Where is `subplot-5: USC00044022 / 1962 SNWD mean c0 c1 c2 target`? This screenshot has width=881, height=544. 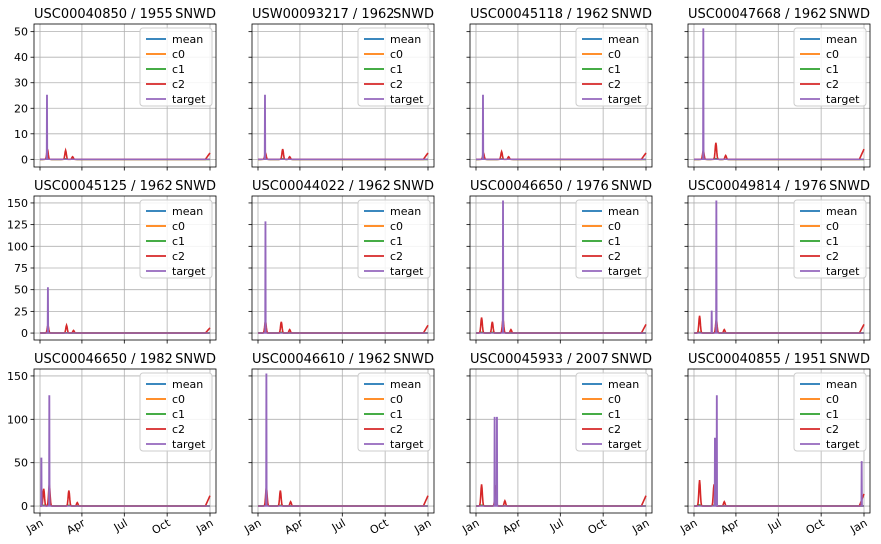 subplot-5: USC00044022 / 1962 SNWD mean c0 c1 c2 target is located at coordinates (341, 261).